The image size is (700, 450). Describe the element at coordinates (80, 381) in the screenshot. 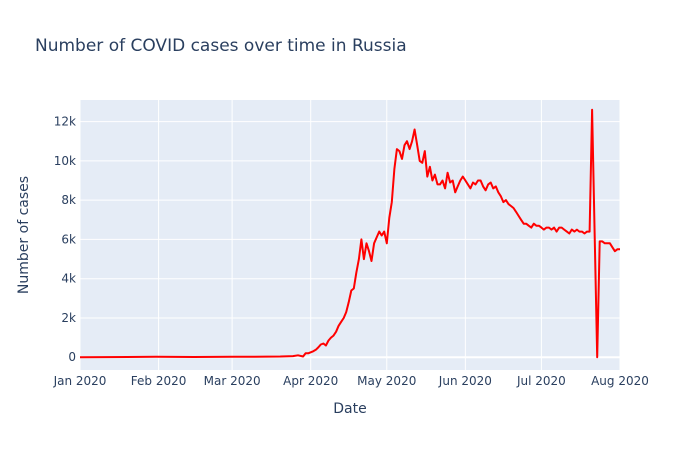

I see `x-tick-label: Jan 2020` at that location.